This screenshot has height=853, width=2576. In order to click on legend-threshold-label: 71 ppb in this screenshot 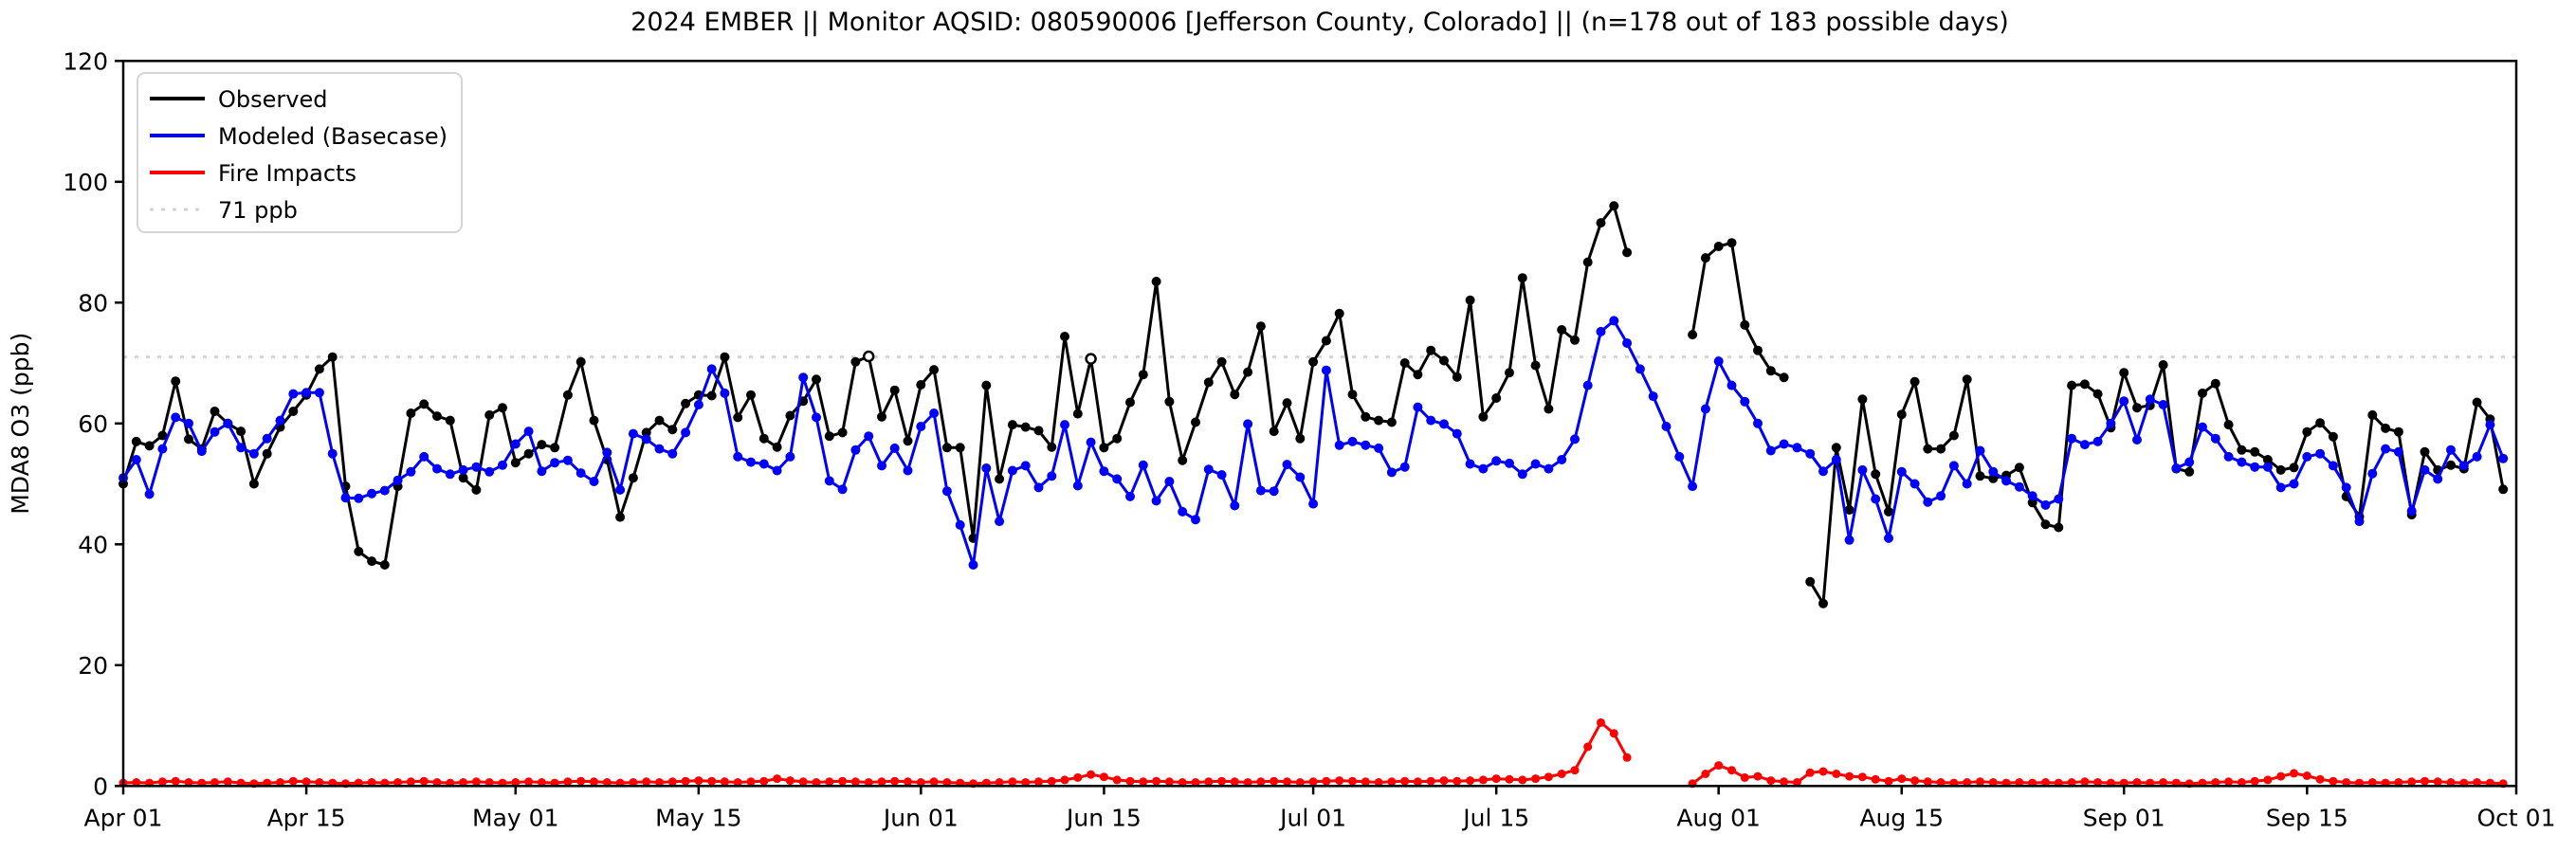, I will do `click(258, 210)`.